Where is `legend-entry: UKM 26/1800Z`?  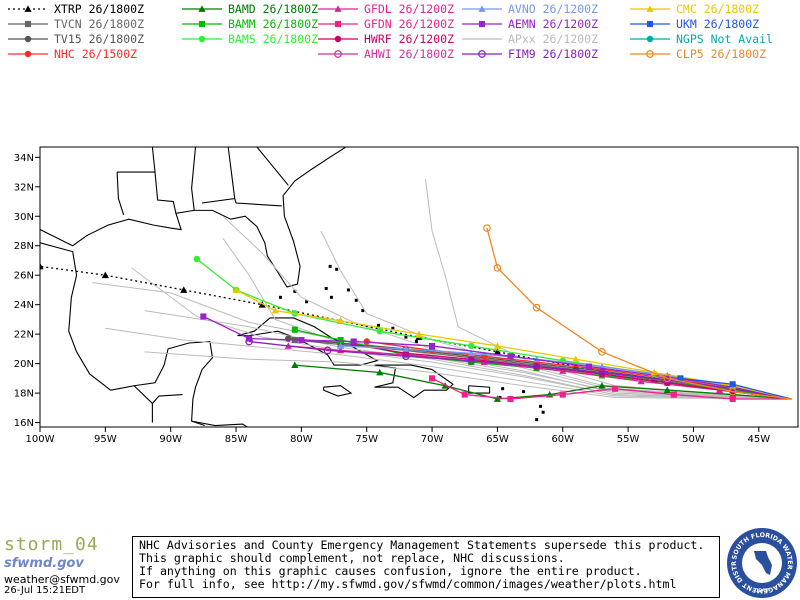
legend-entry: UKM 26/1800Z is located at coordinates (693, 24).